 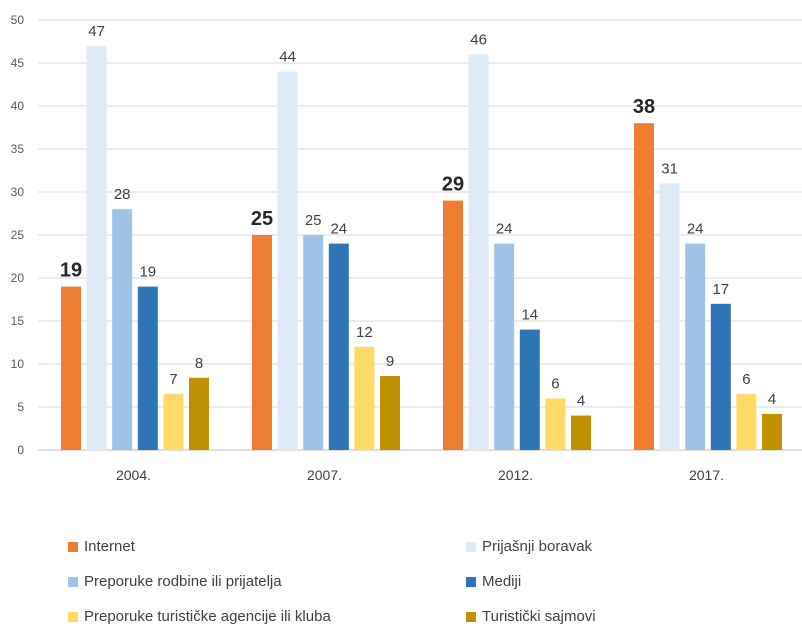 I want to click on data-label: 29, so click(x=453, y=185).